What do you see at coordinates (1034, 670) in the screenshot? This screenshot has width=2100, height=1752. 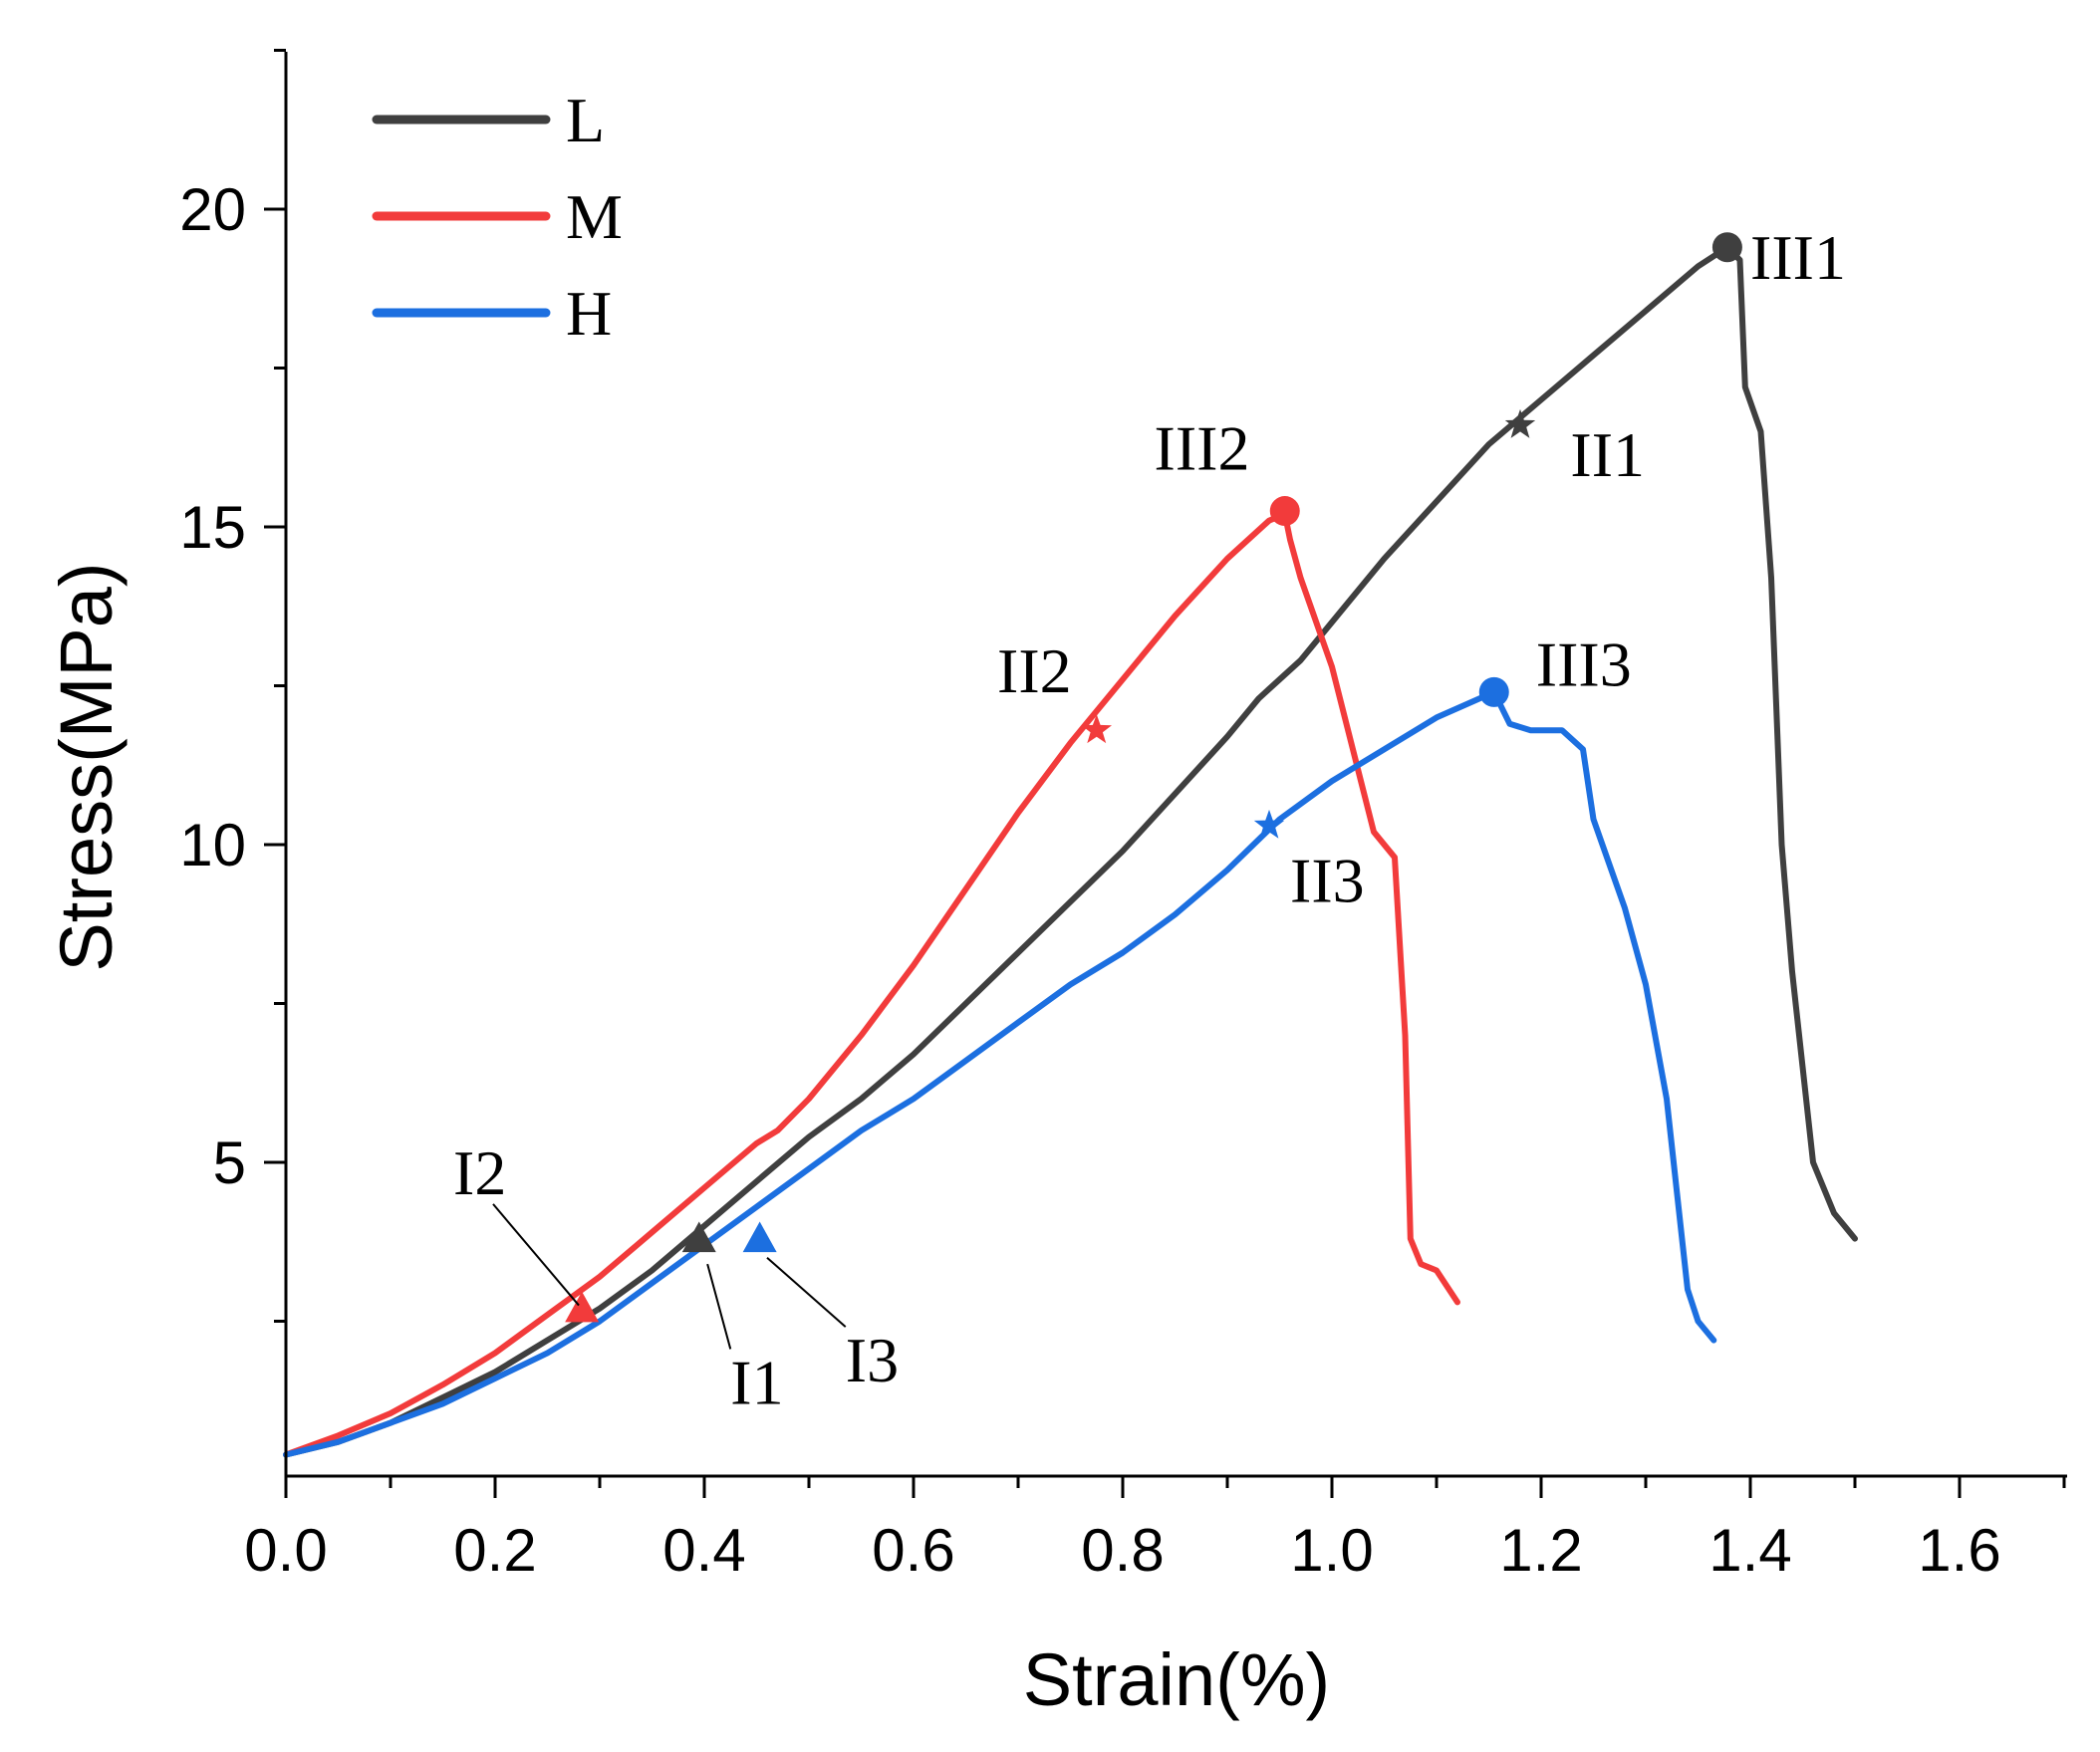 I see `annotation-II2: II2` at bounding box center [1034, 670].